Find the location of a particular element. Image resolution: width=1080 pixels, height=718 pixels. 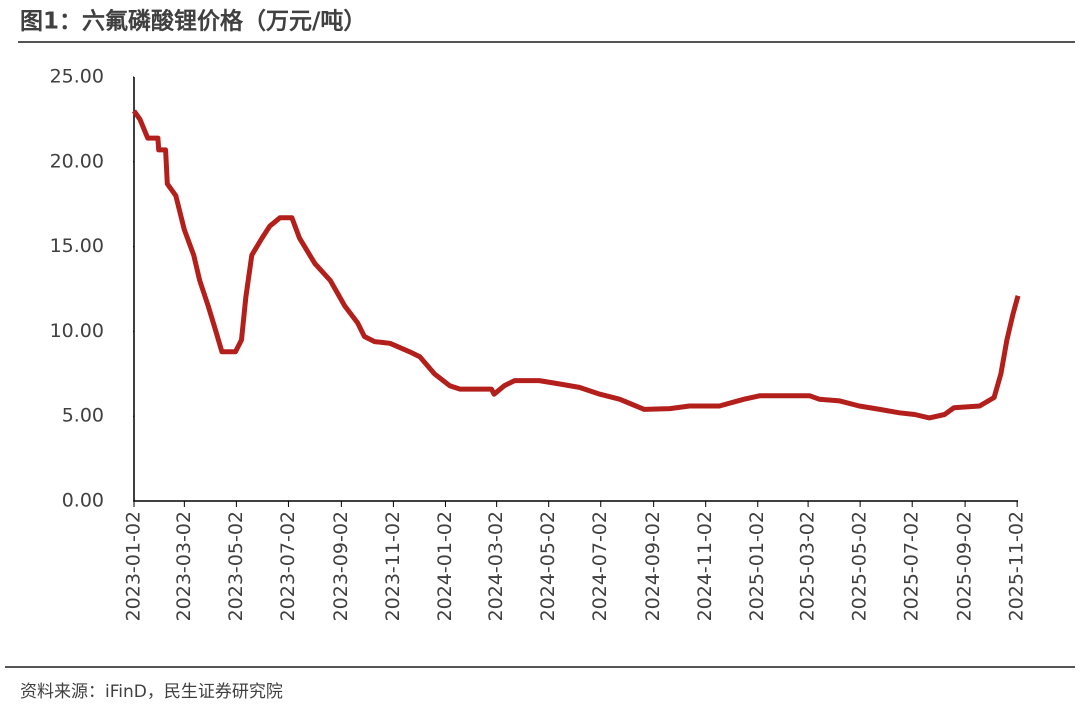

x-tick-label: 2025-07-02 is located at coordinates (912, 566).